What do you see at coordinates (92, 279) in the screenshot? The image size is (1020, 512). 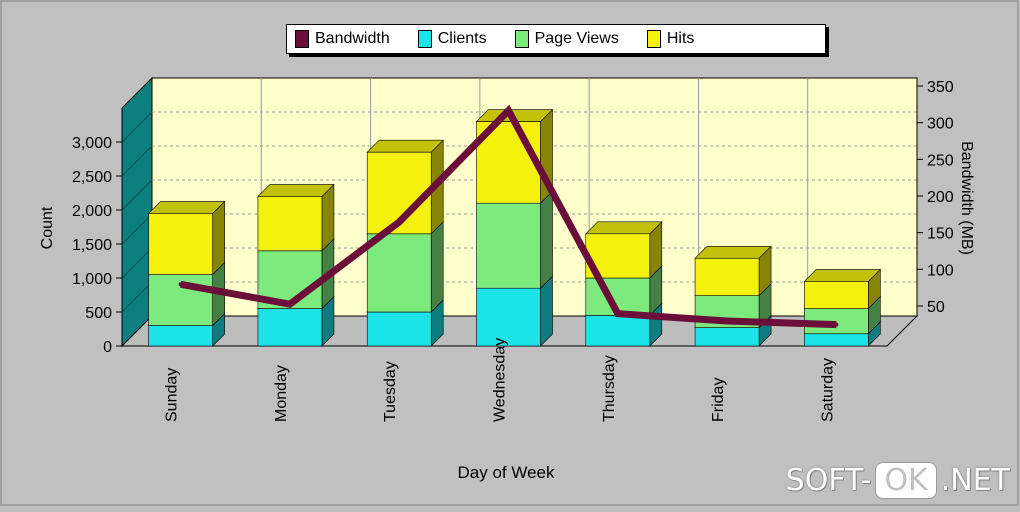 I see `y-tick-label: 1,000` at bounding box center [92, 279].